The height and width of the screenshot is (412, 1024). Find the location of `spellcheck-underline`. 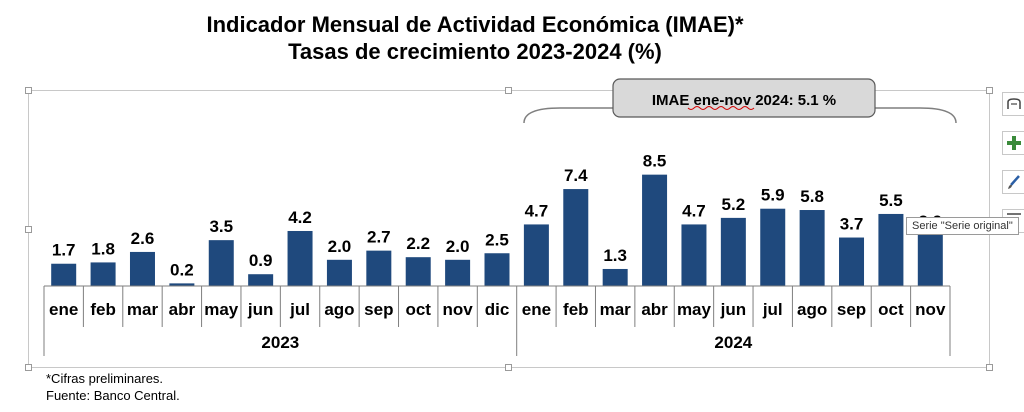

spellcheck-underline is located at coordinates (721, 108).